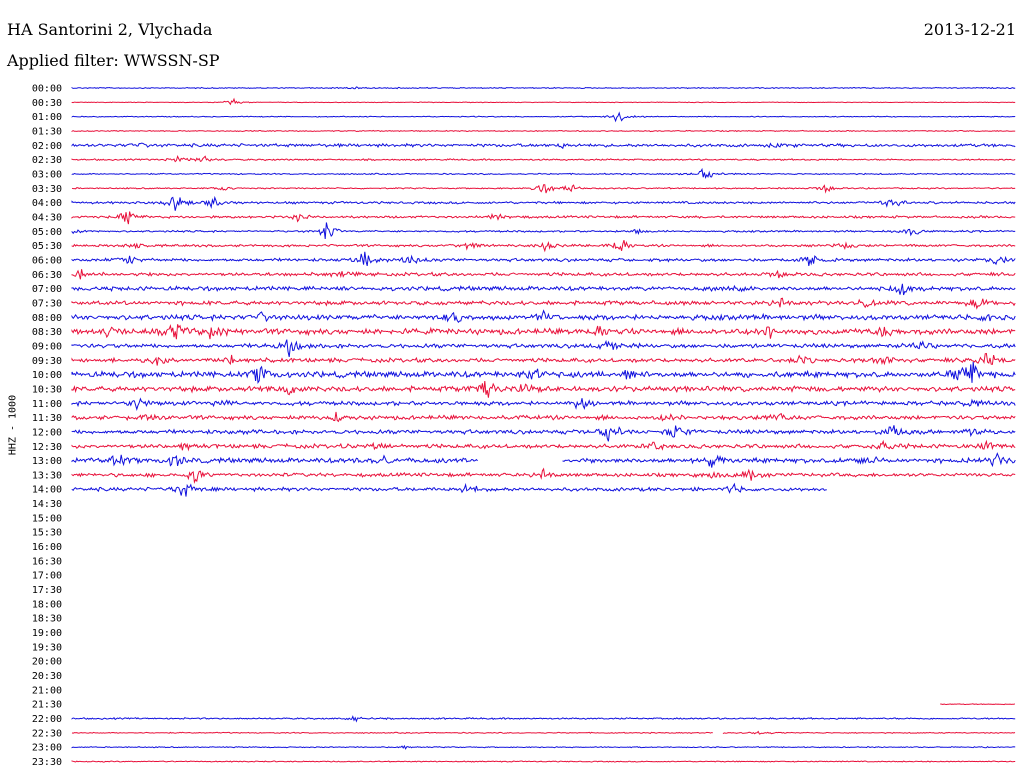 This screenshot has height=780, width=1024. I want to click on time-tick-label: 23:00, so click(47, 748).